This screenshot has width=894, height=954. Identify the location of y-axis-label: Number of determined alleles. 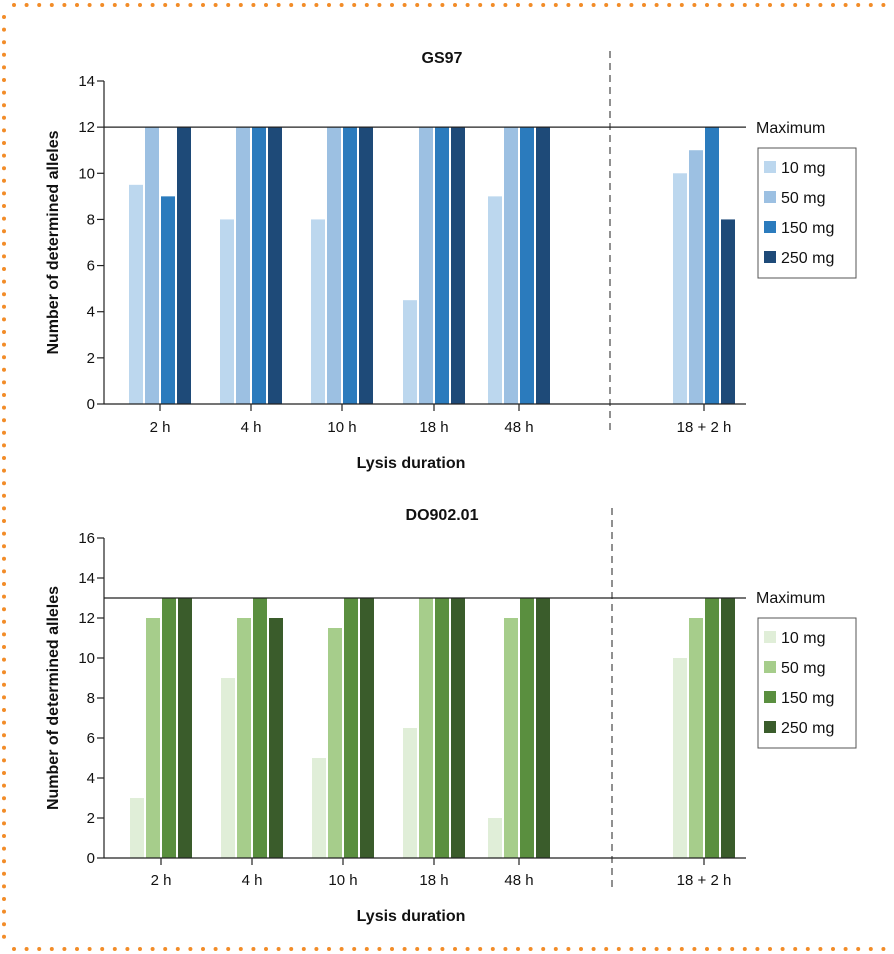
(53, 698).